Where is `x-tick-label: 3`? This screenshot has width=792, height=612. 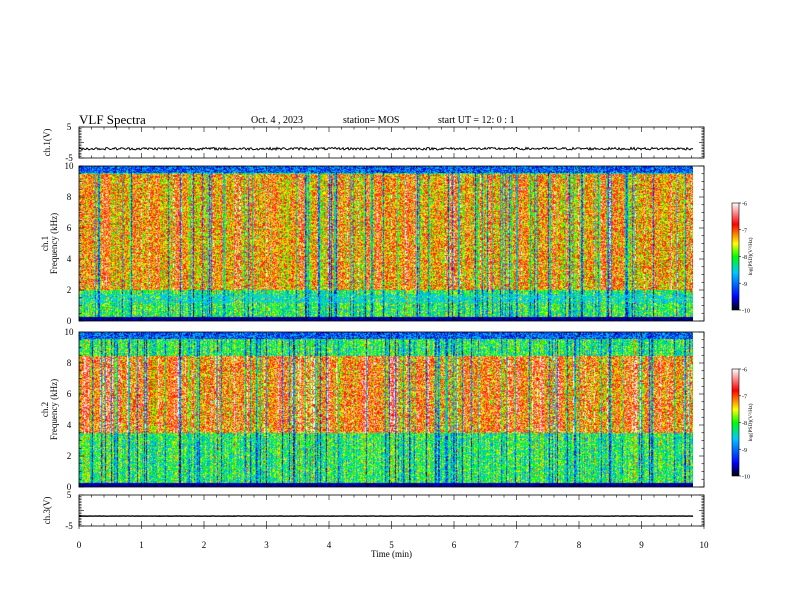
x-tick-label: 3 is located at coordinates (266, 545).